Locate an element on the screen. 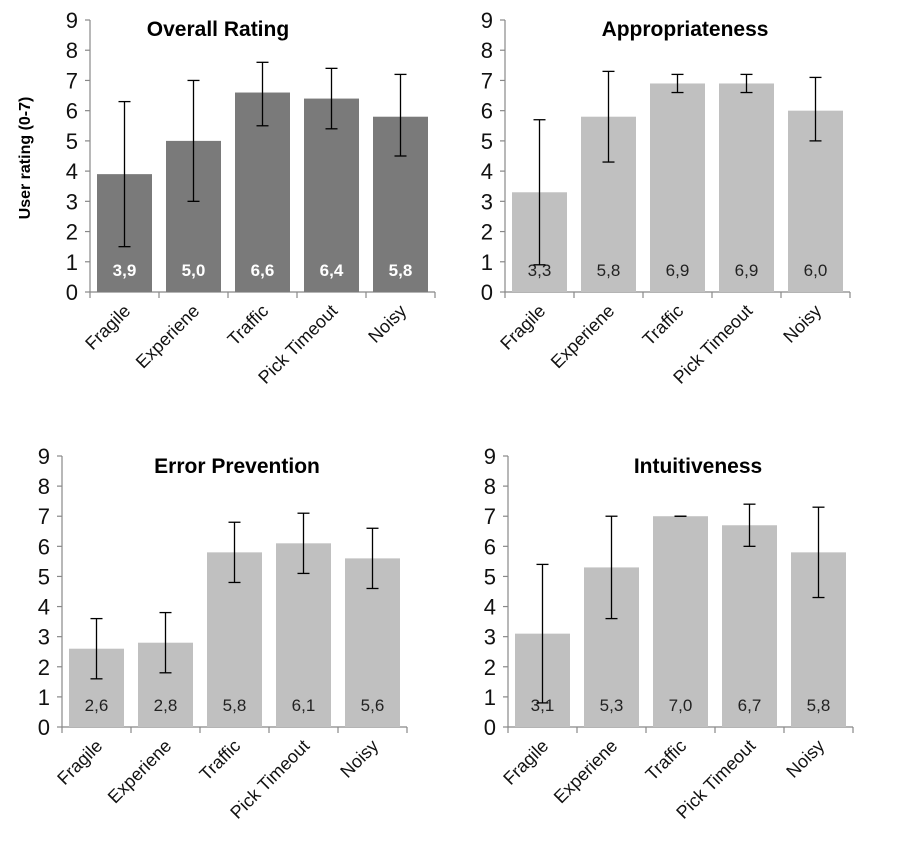 The height and width of the screenshot is (849, 899). data-label: 7,0 is located at coordinates (681, 705).